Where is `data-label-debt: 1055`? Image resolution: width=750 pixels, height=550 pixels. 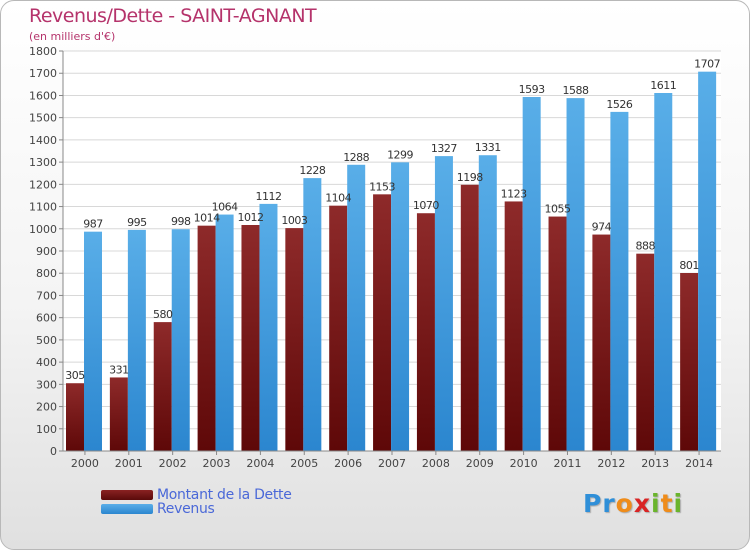
data-label-debt: 1055 is located at coordinates (558, 209).